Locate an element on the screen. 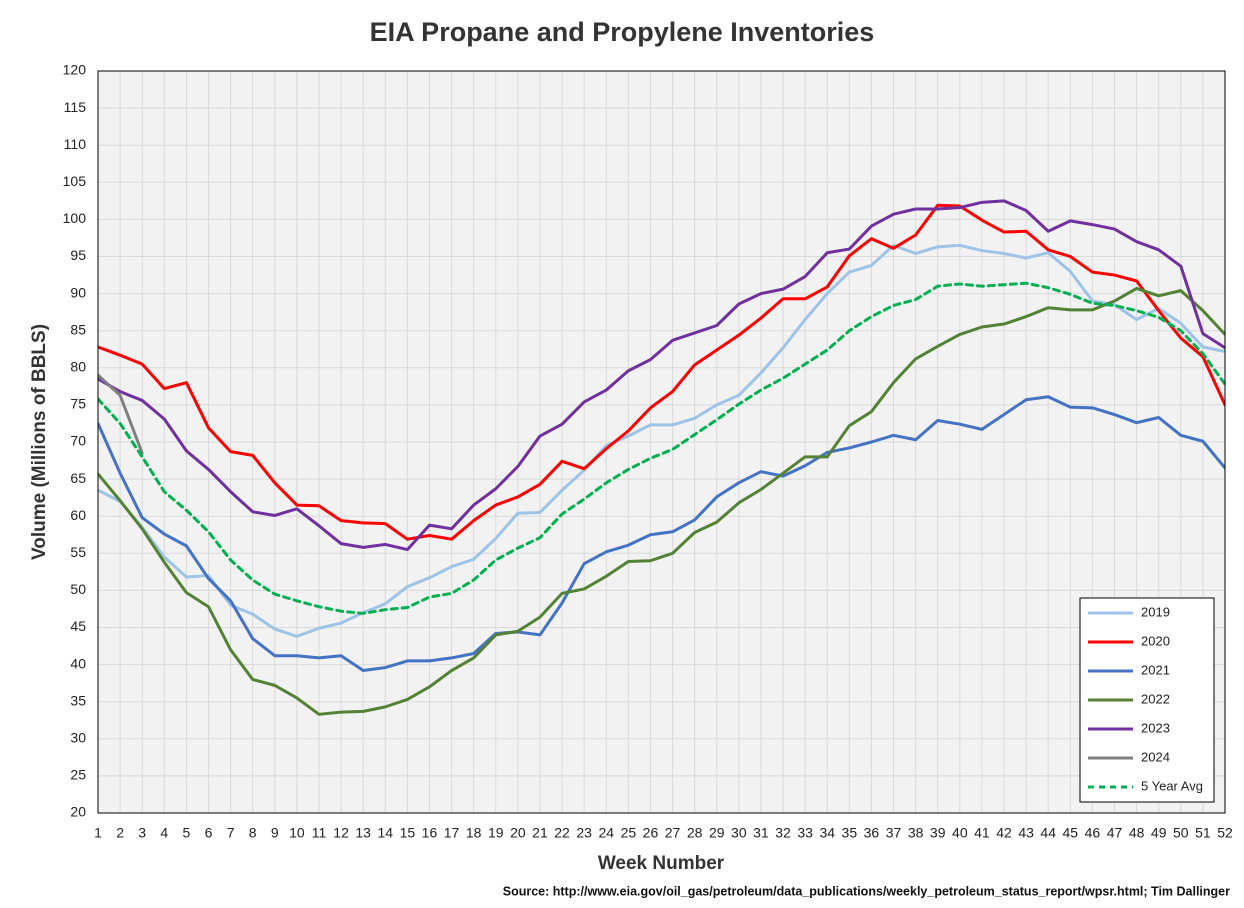  legend-label: 2021 is located at coordinates (1155, 669).